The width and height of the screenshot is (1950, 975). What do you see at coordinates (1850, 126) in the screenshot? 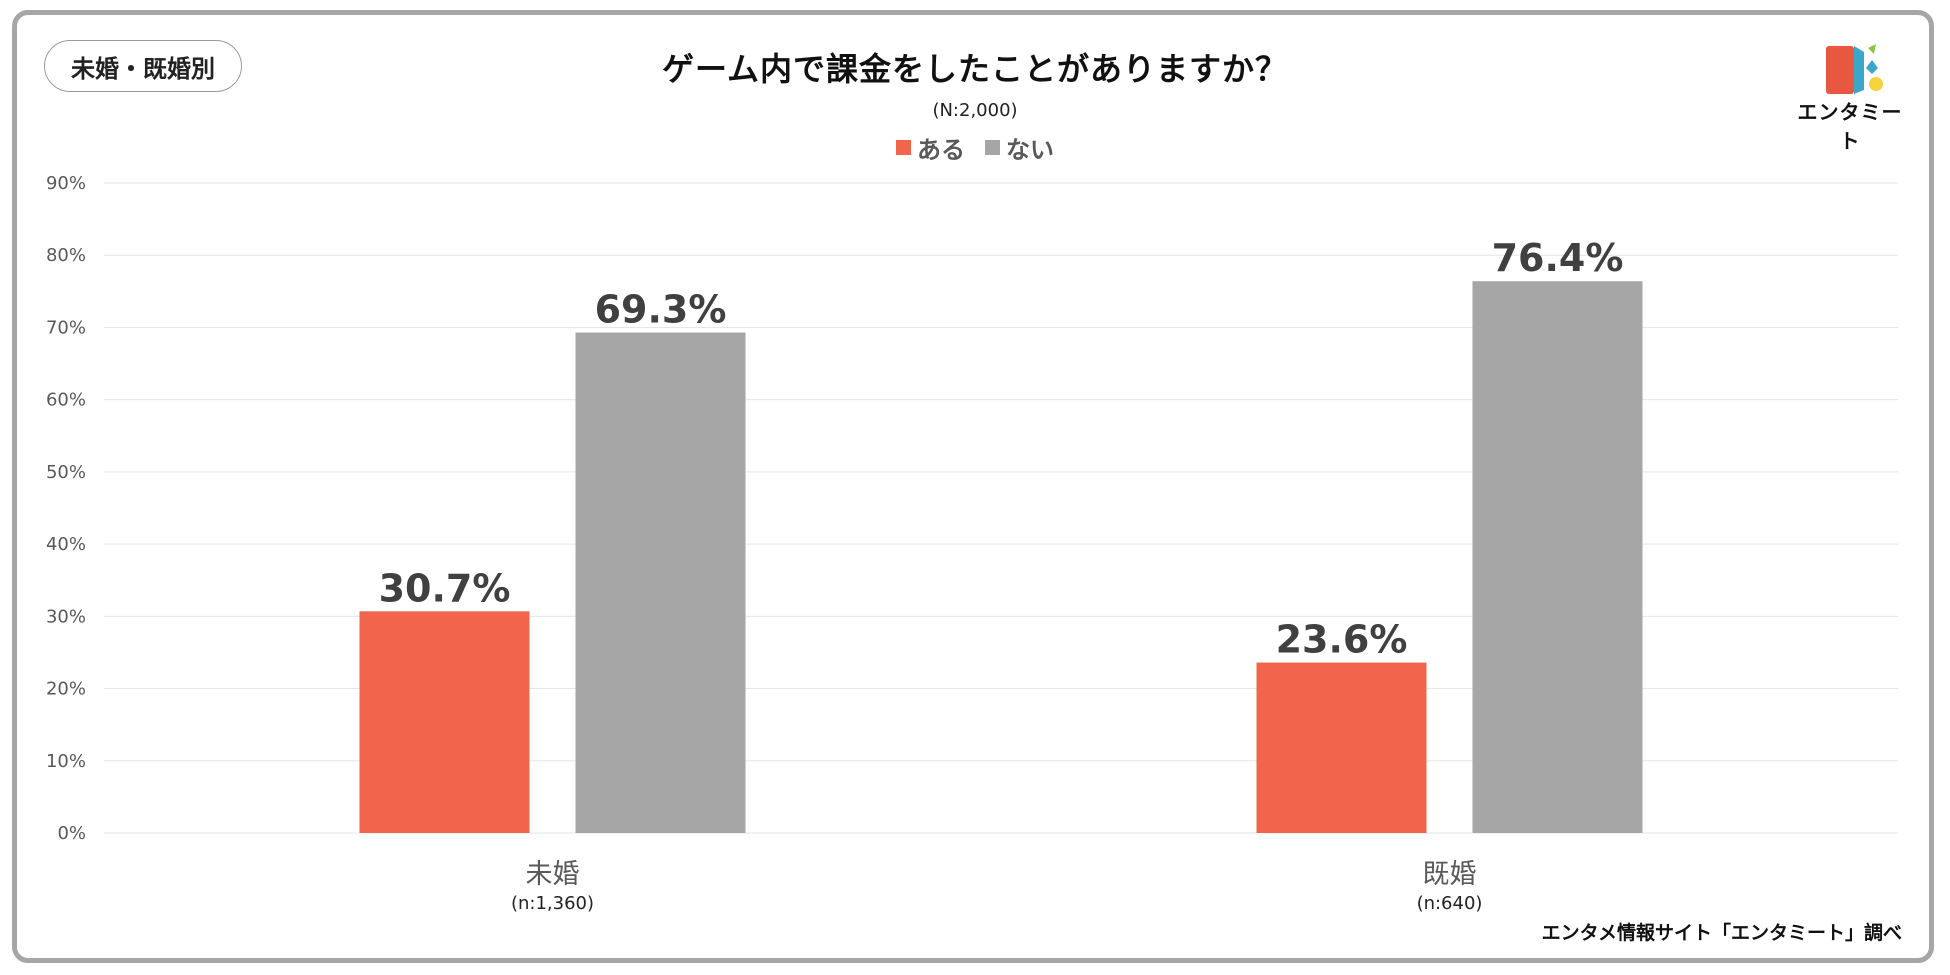
I see `logo-text: エンタミート` at bounding box center [1850, 126].